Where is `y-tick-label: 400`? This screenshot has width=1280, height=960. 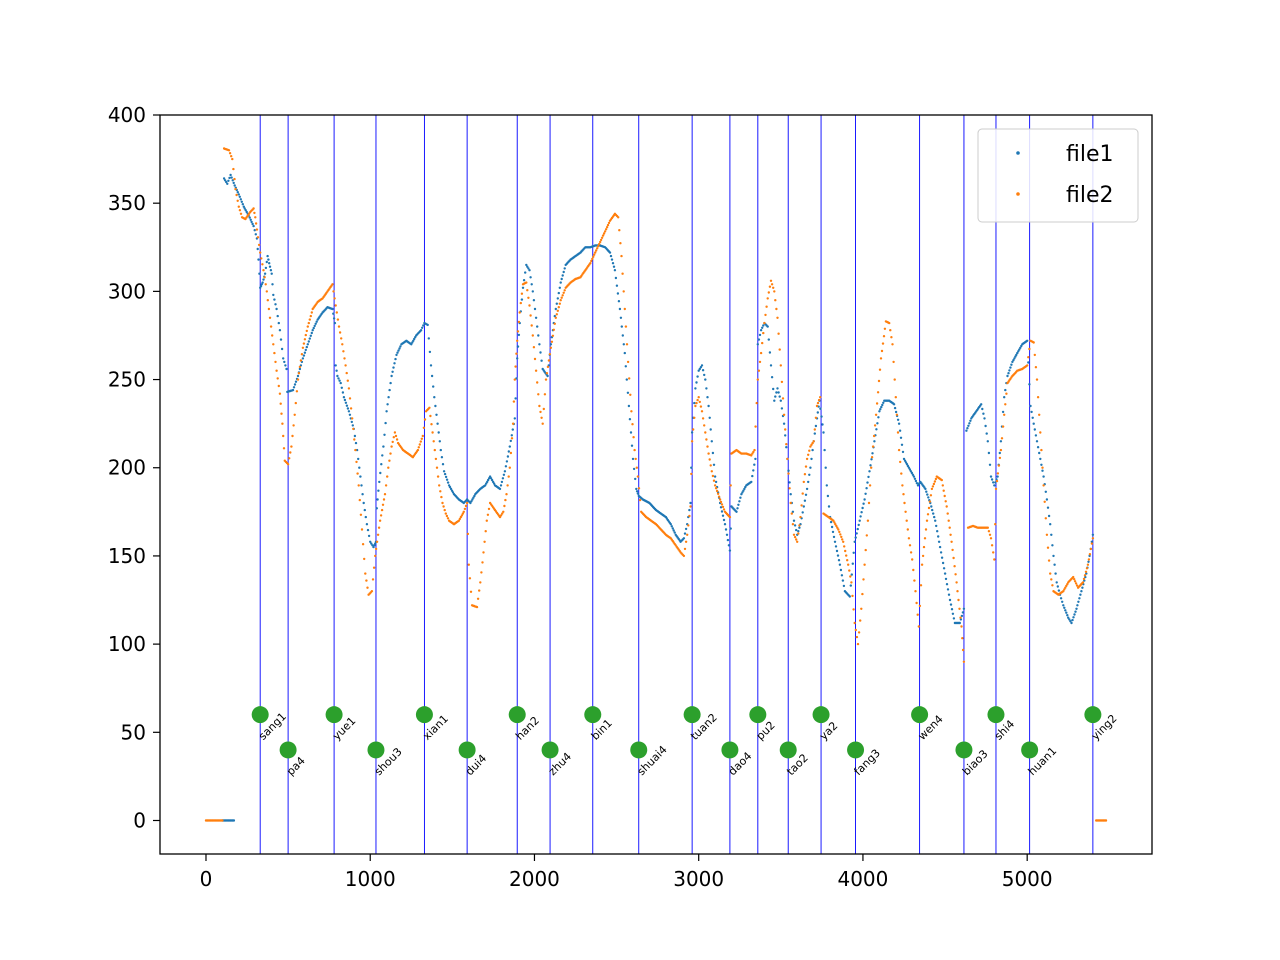 y-tick-label: 400 is located at coordinates (127, 115).